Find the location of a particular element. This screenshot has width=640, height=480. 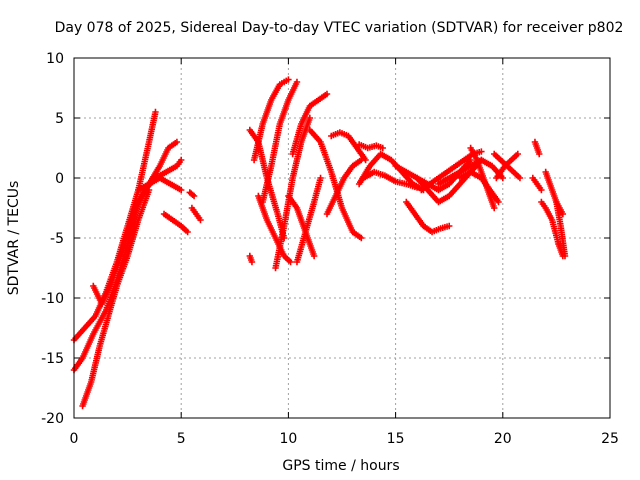

series-arc38 is located at coordinates (561, 250).